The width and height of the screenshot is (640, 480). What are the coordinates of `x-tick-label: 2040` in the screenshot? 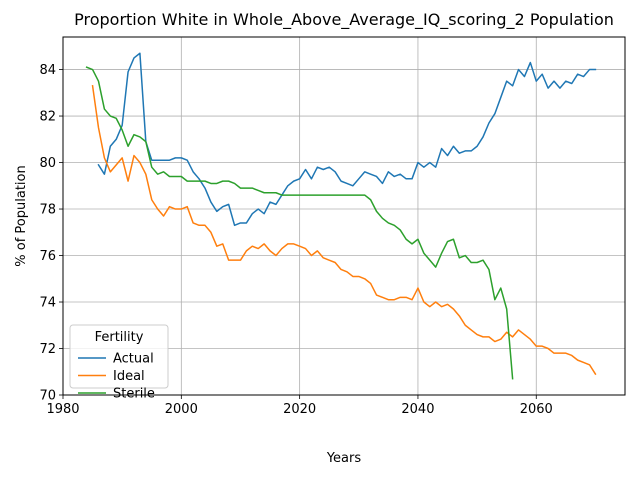 It's located at (417, 409).